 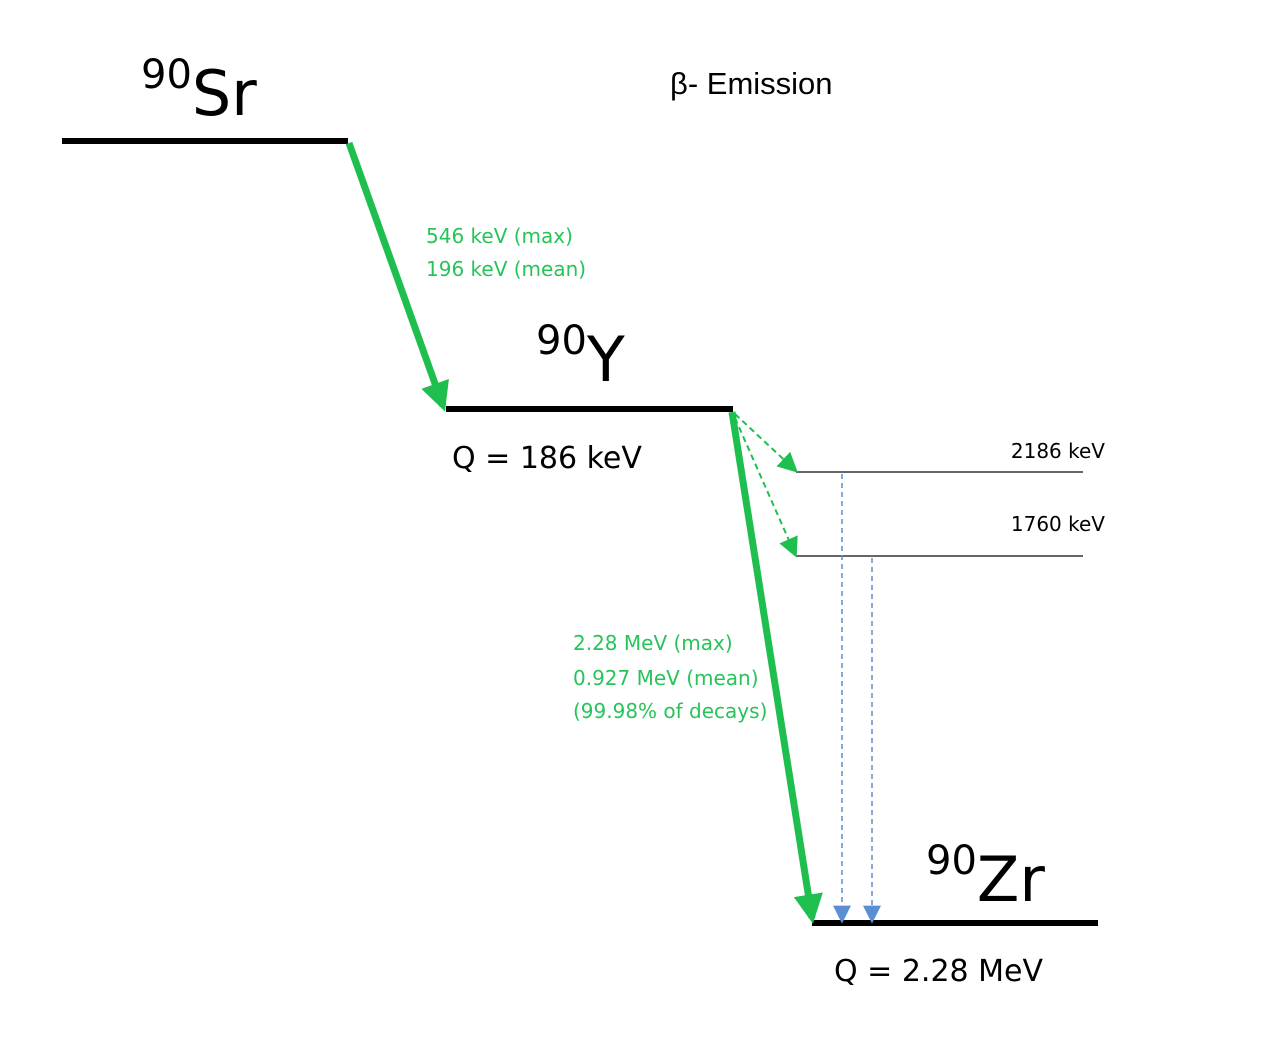 What do you see at coordinates (1058, 451) in the screenshot?
I see `excited-level-2186-label: 2186 keV` at bounding box center [1058, 451].